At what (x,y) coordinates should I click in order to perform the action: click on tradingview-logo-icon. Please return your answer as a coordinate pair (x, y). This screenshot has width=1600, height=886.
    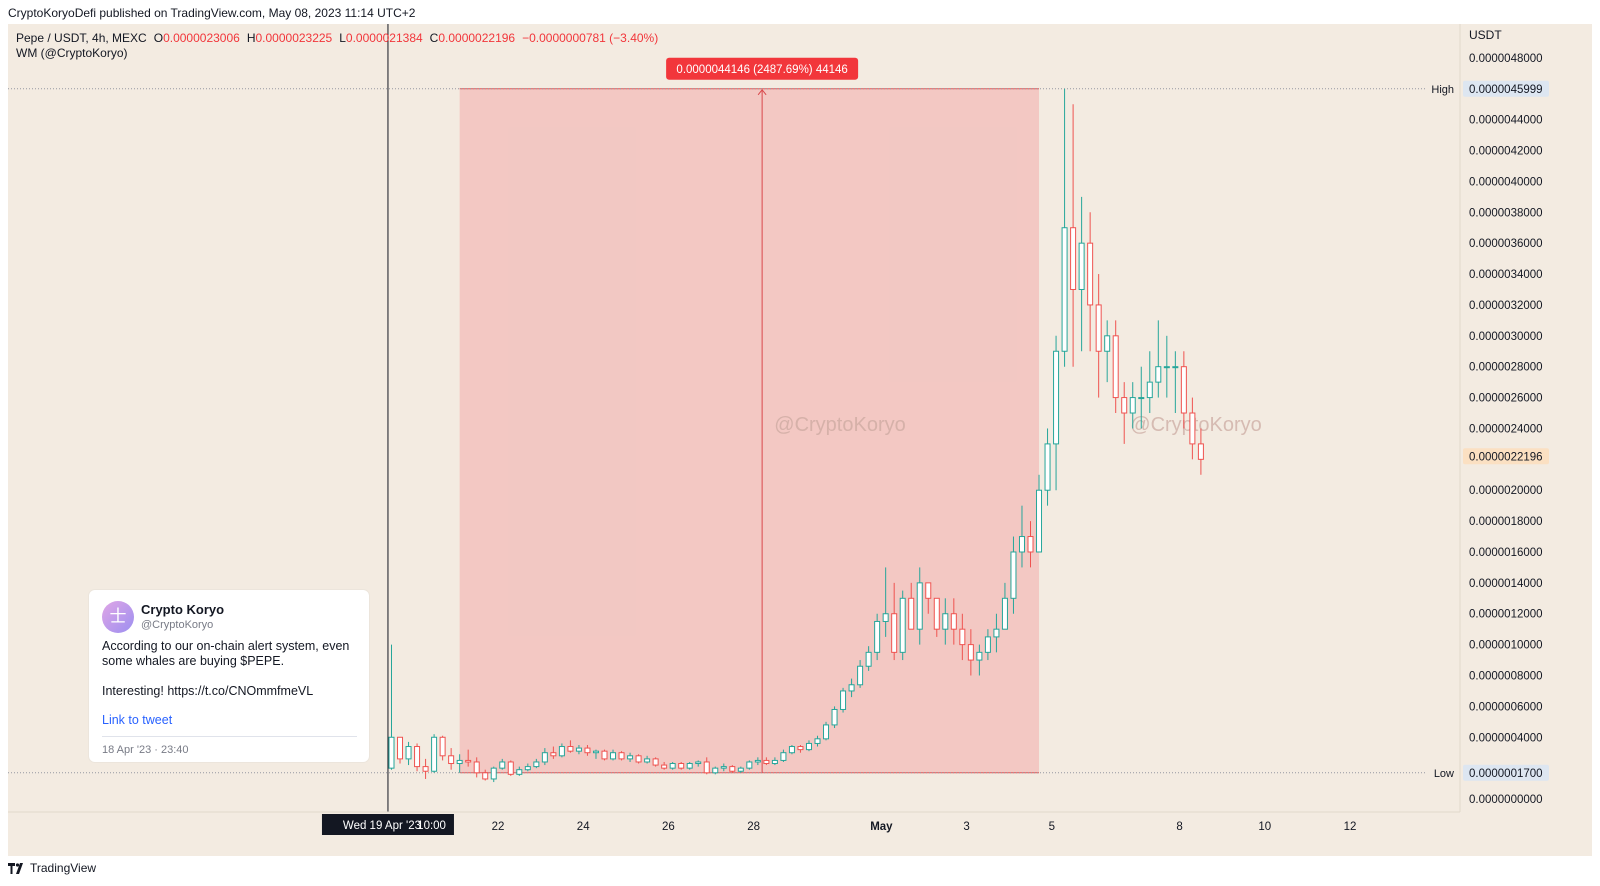
    Looking at the image, I should click on (15, 868).